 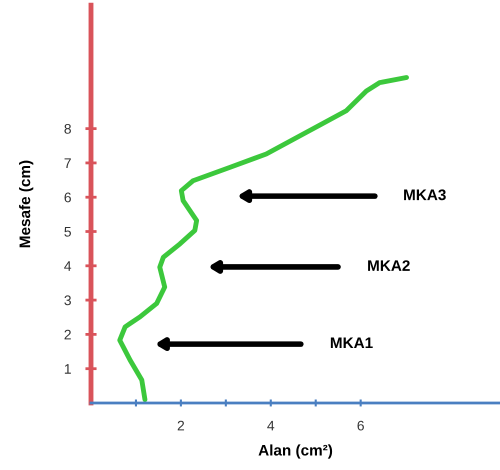 What do you see at coordinates (361, 425) in the screenshot?
I see `x-tick-label: 6` at bounding box center [361, 425].